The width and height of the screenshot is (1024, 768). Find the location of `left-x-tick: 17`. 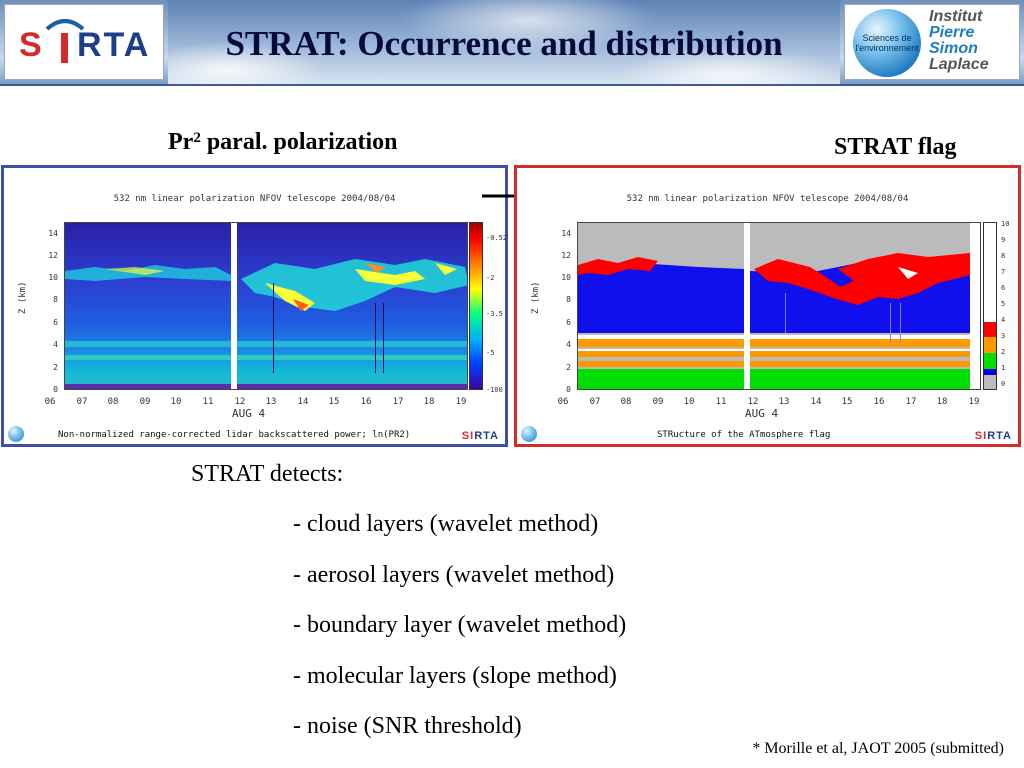

left-x-tick: 17 is located at coordinates (398, 402).